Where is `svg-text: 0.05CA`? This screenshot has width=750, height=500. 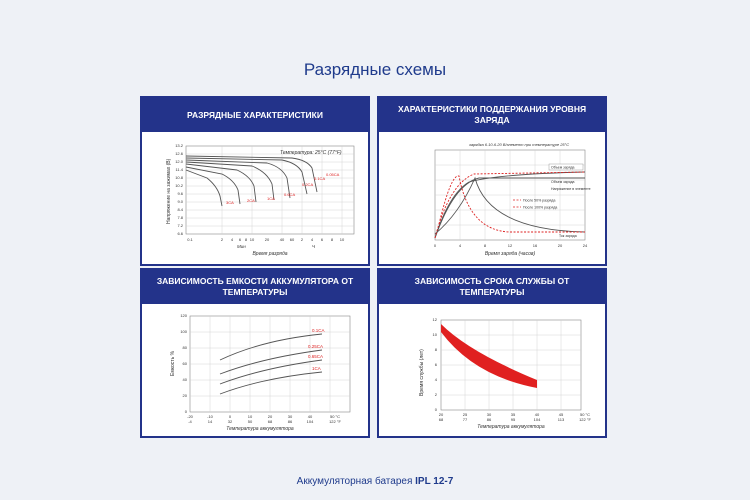
svg-text: 0.05CA is located at coordinates (333, 174).